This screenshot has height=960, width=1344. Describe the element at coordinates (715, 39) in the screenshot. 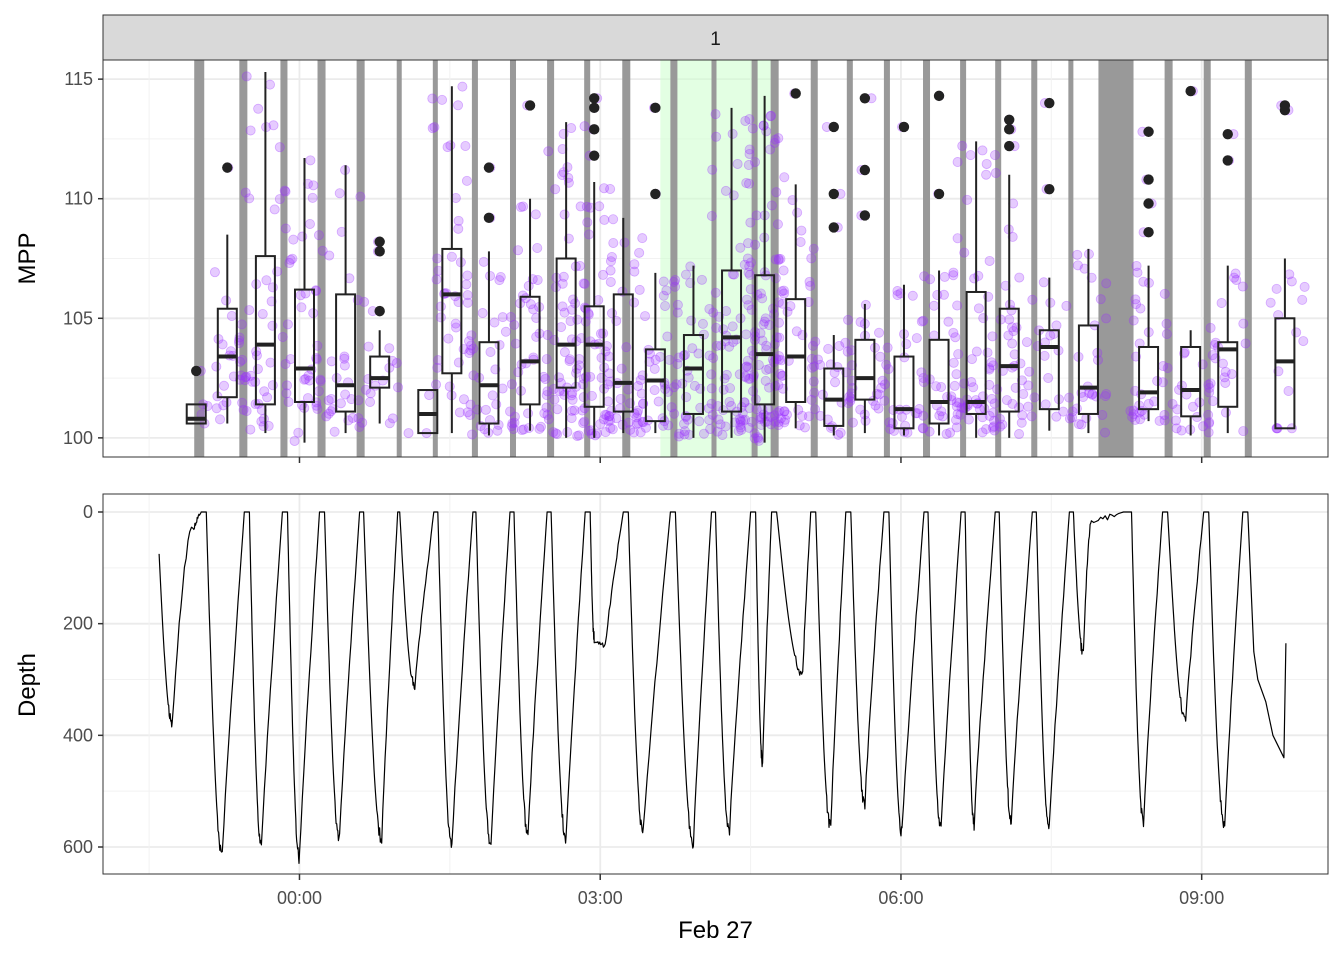

I see `facet-label: 1` at that location.